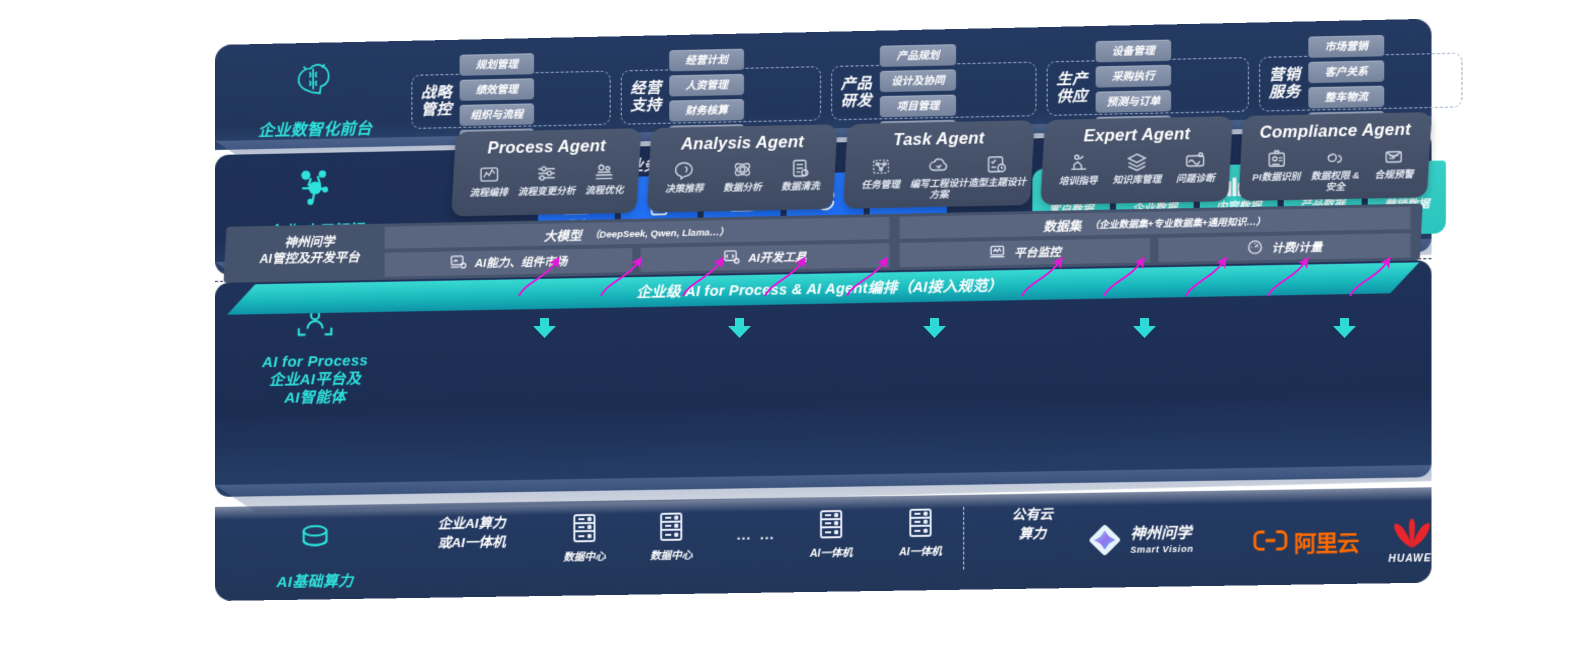 Image resolution: width=1572 pixels, height=647 pixels. What do you see at coordinates (471, 533) in the screenshot?
I see `infra-enterprise-compute: 企业AI算力 或AI一体机` at bounding box center [471, 533].